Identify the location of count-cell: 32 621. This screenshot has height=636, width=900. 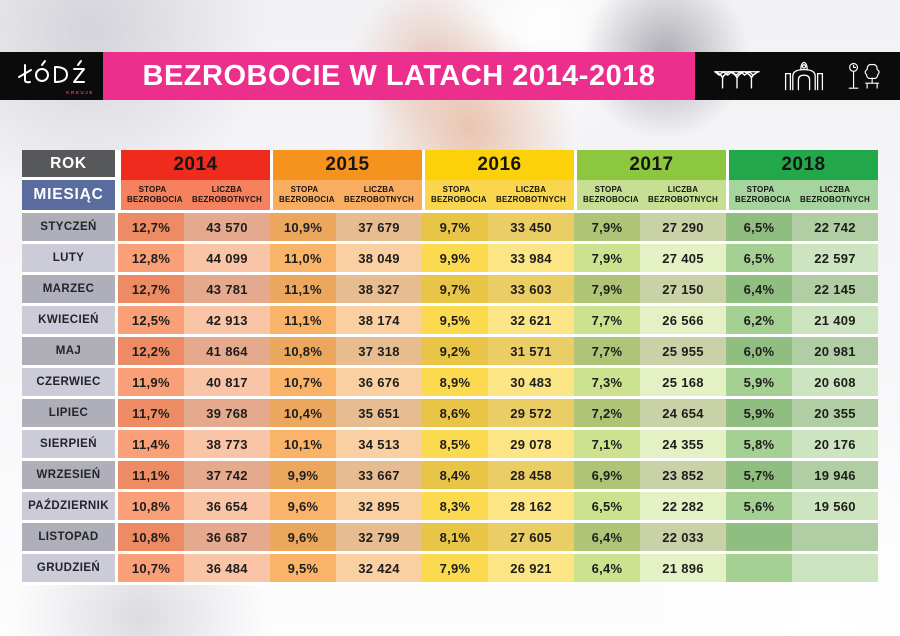
(531, 321).